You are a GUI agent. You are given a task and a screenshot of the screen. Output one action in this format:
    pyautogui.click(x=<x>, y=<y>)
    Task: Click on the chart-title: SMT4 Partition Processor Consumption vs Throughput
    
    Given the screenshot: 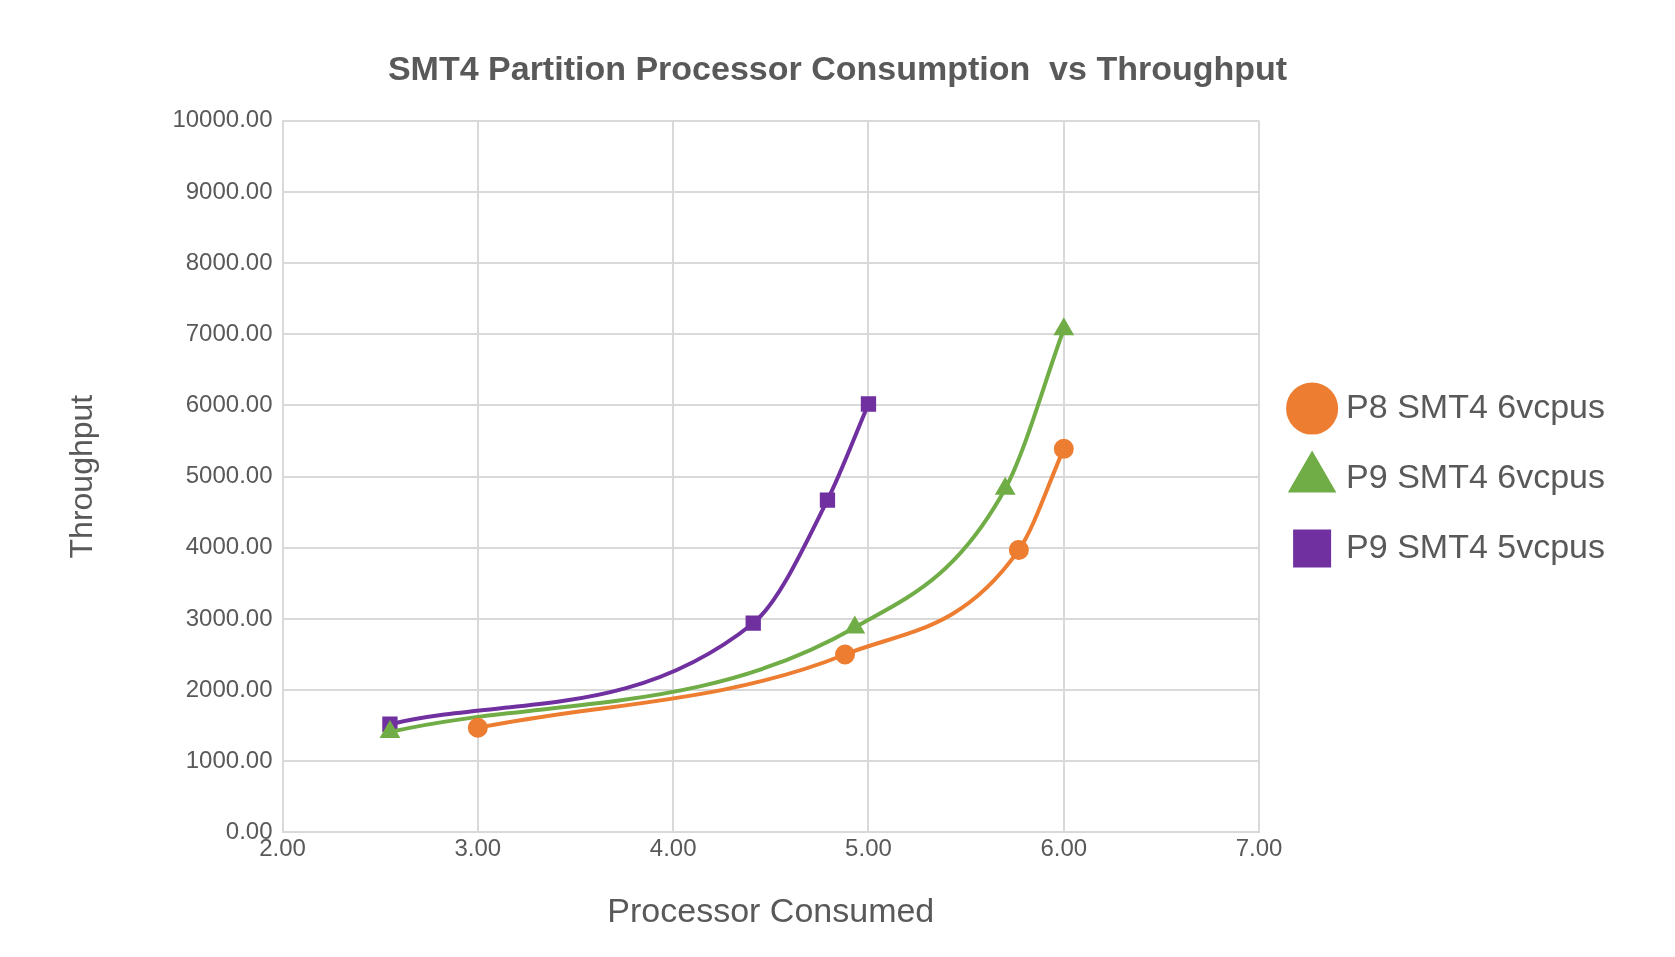 What is the action you would take?
    pyautogui.click(x=837, y=67)
    